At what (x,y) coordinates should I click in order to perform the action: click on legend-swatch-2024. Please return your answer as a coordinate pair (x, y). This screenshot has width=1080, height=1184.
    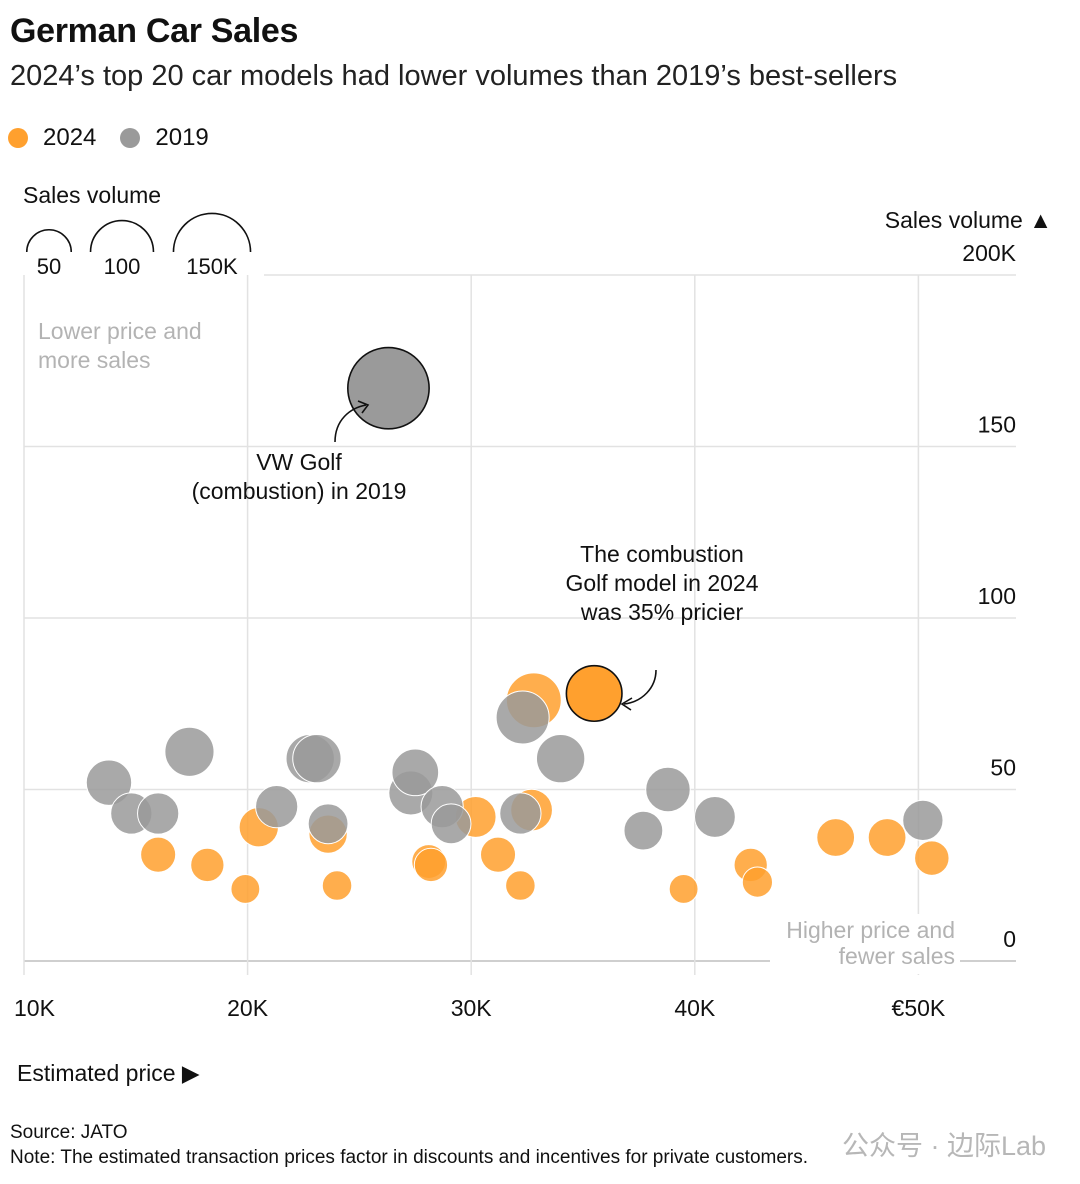
    Looking at the image, I should click on (18, 138).